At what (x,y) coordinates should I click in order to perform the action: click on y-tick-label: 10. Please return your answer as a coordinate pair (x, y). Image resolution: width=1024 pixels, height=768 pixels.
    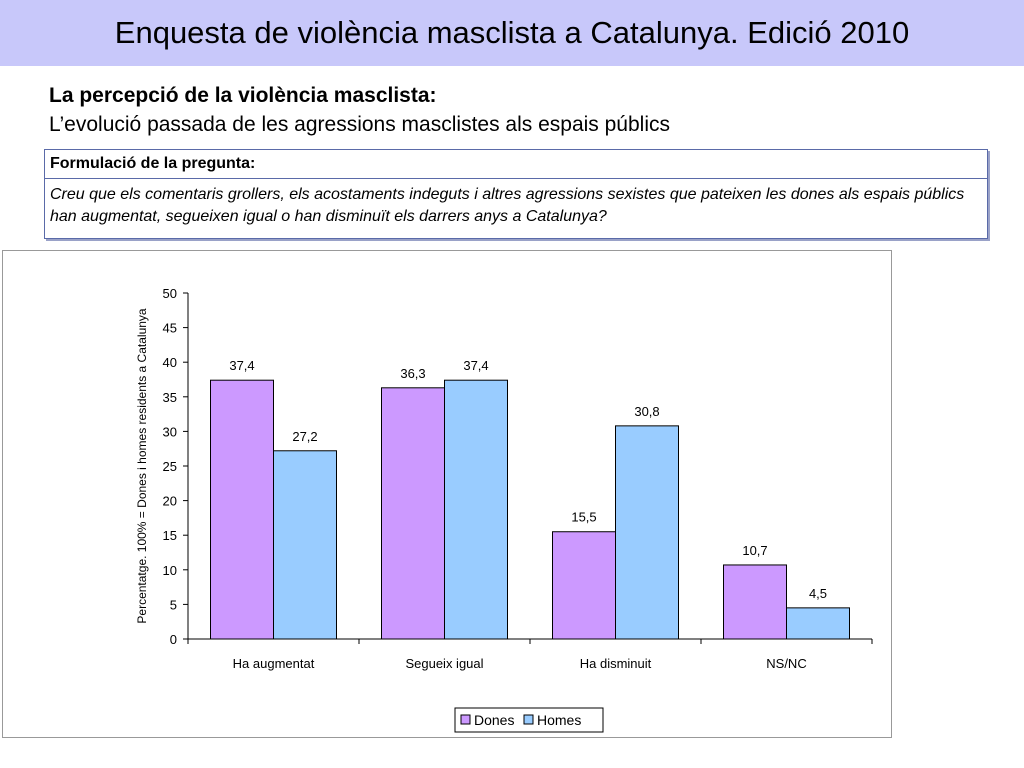
    Looking at the image, I should click on (170, 570).